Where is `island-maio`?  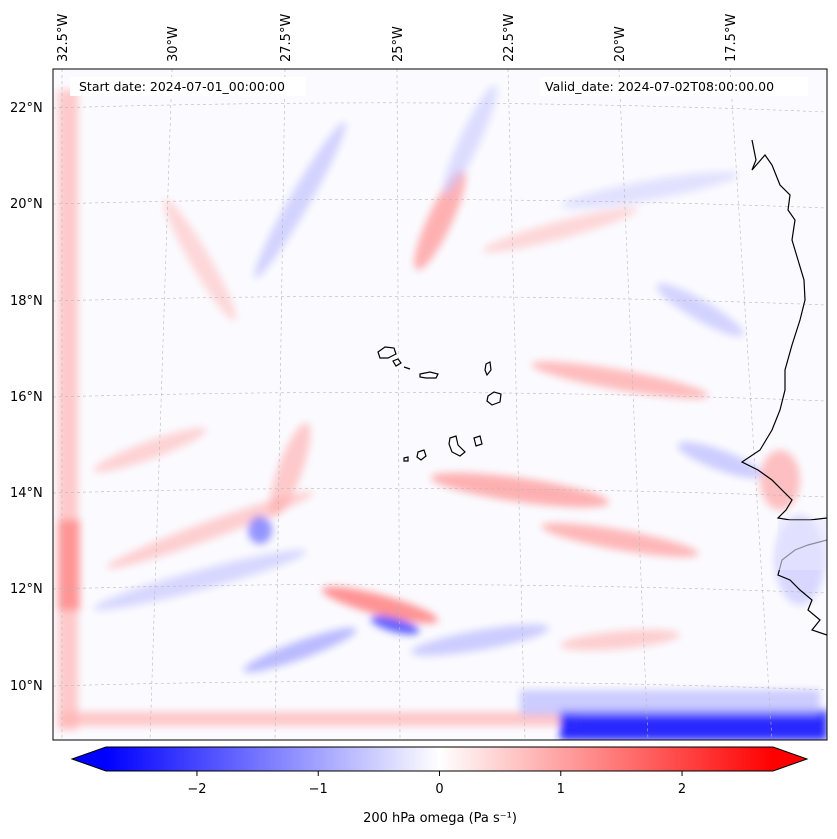 island-maio is located at coordinates (478, 441).